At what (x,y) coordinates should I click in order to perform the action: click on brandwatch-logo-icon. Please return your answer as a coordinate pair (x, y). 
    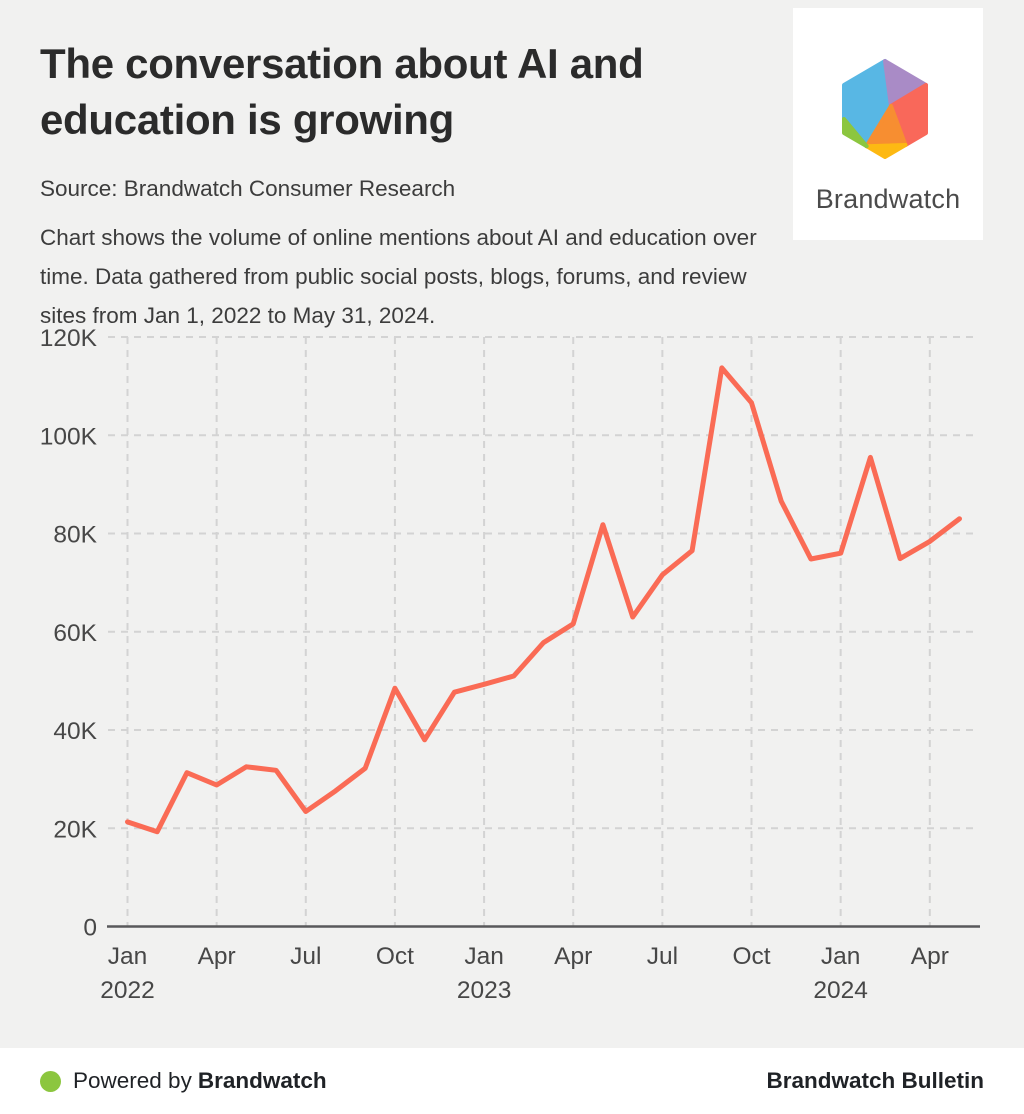
    Looking at the image, I should click on (885, 109).